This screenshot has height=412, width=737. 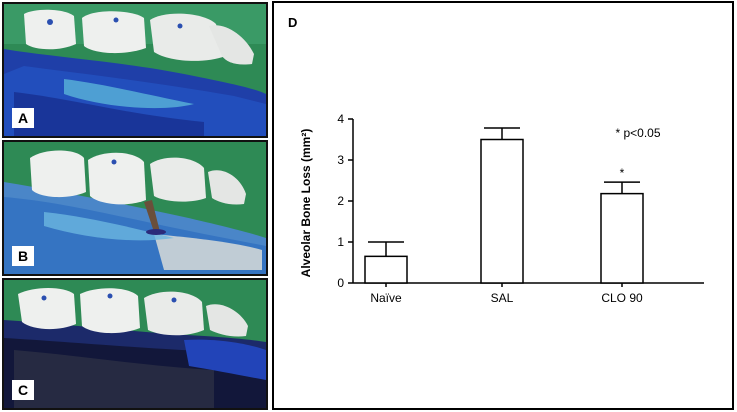 What do you see at coordinates (340, 242) in the screenshot?
I see `y-tick-label: 1` at bounding box center [340, 242].